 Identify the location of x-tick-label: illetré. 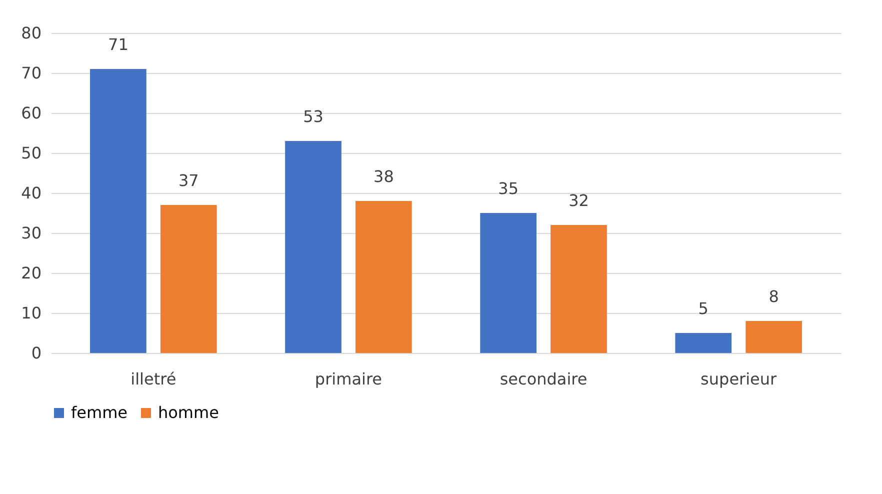
(153, 379).